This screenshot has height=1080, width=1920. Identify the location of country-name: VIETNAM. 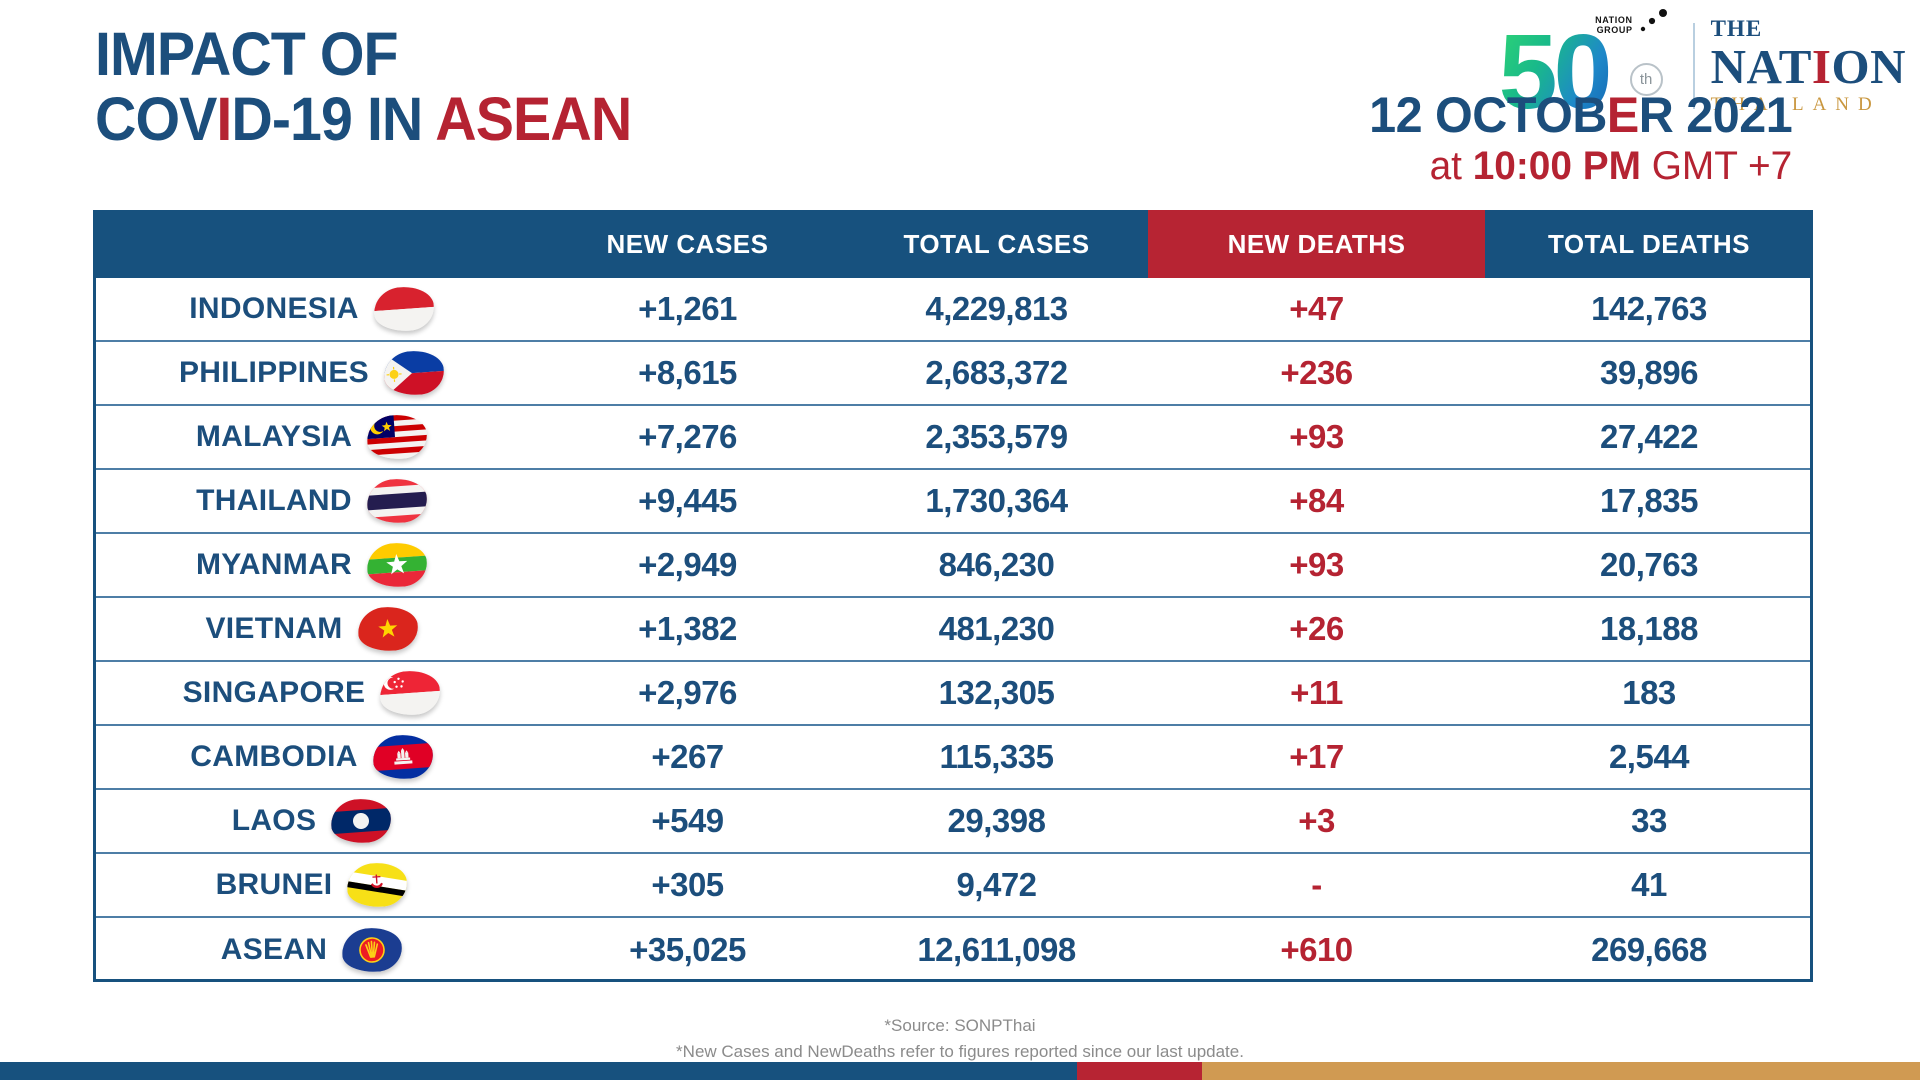
(274, 628).